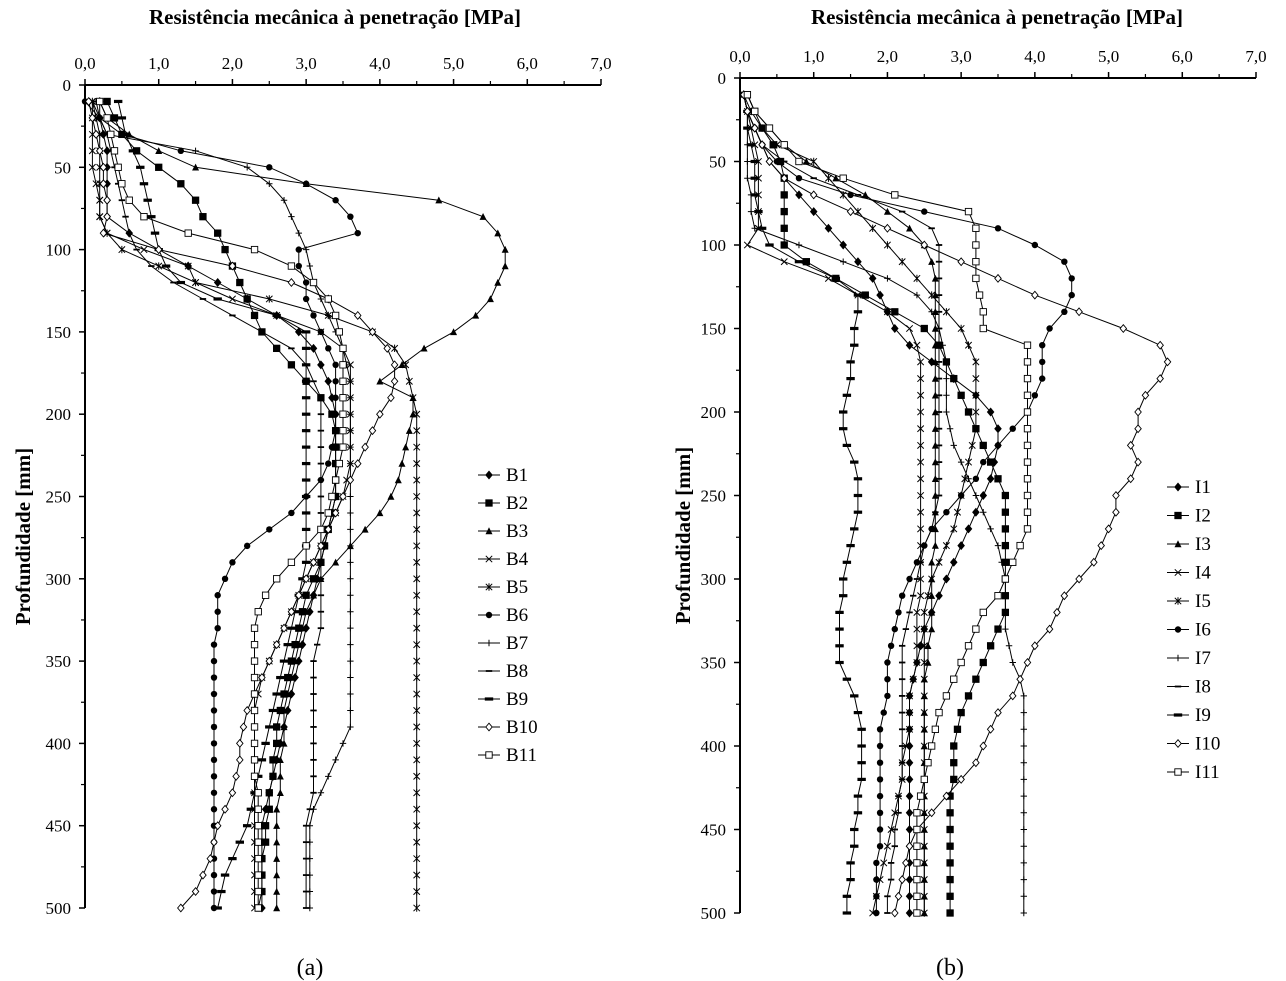 This screenshot has width=1286, height=981. What do you see at coordinates (517, 643) in the screenshot?
I see `legend-label: B7` at bounding box center [517, 643].